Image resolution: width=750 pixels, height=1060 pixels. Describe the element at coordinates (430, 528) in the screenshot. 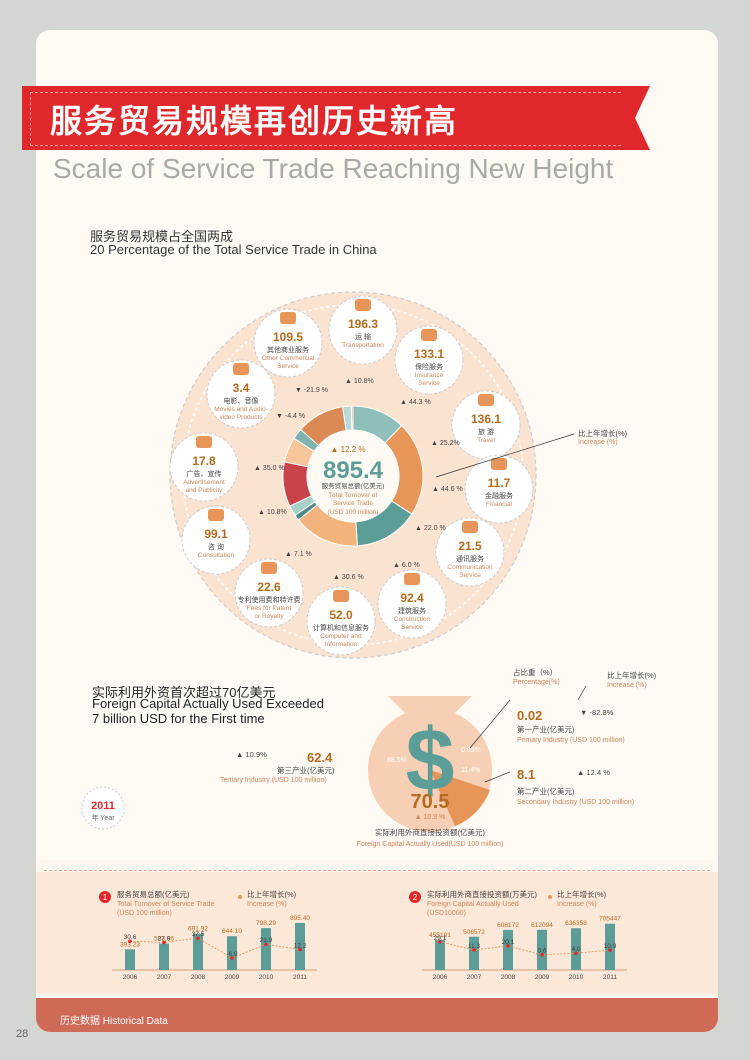

I see `bubble-increase: ▲ 22.0 %` at that location.